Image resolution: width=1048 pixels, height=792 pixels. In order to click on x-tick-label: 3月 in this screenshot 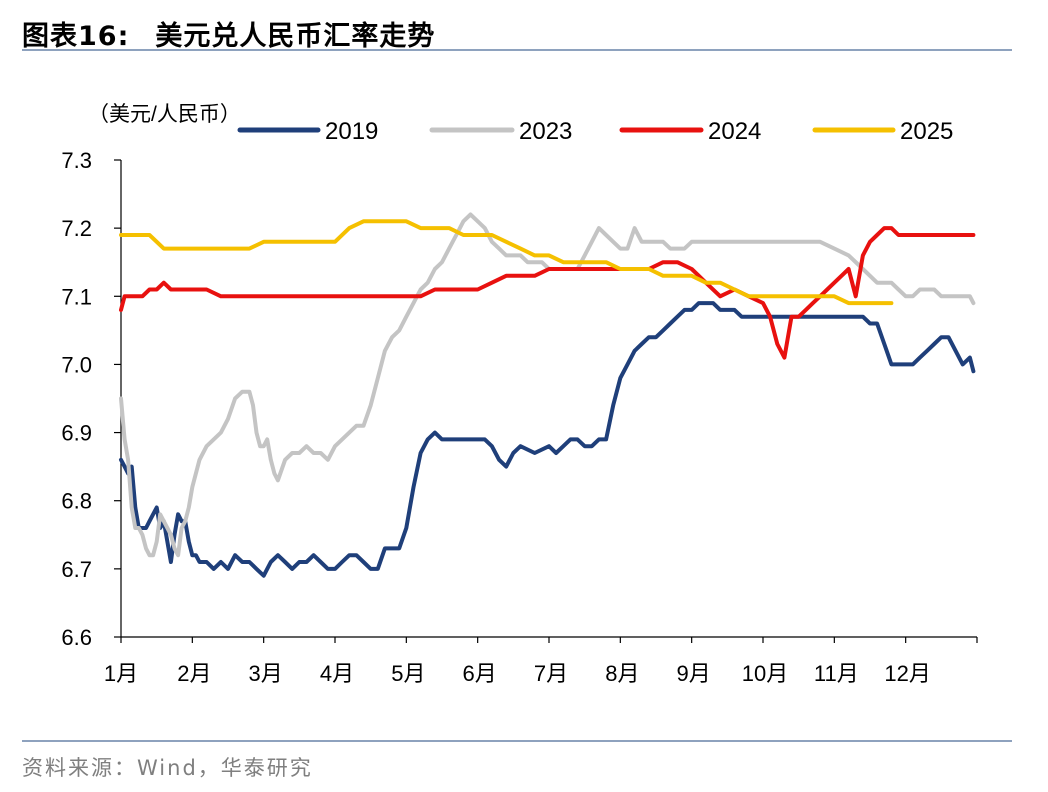, I will do `click(266, 673)`.